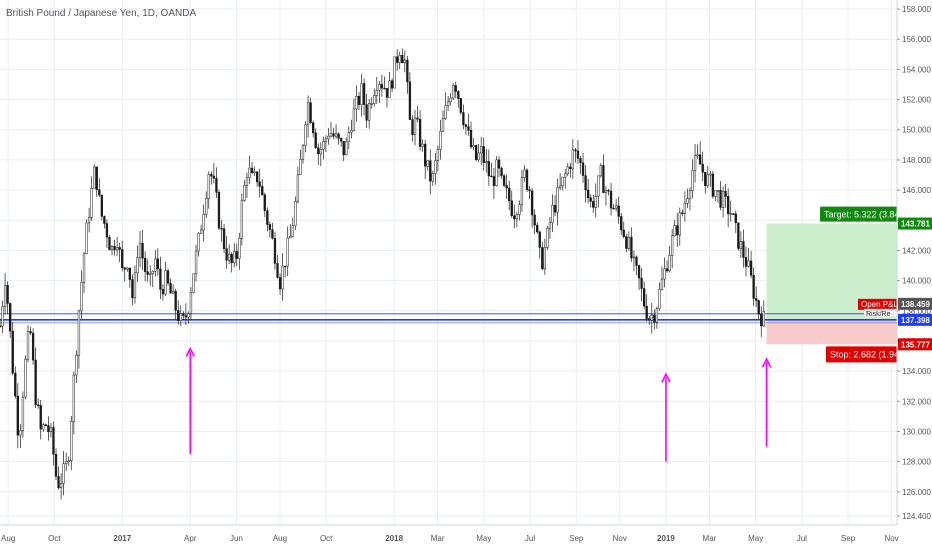 Image resolution: width=932 pixels, height=550 pixels. What do you see at coordinates (915, 224) in the screenshot?
I see `price-badge-label: 143.781` at bounding box center [915, 224].